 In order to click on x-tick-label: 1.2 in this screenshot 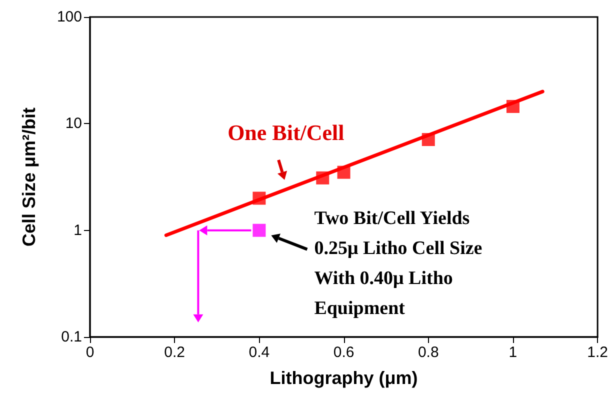, I will do `click(597, 352)`.